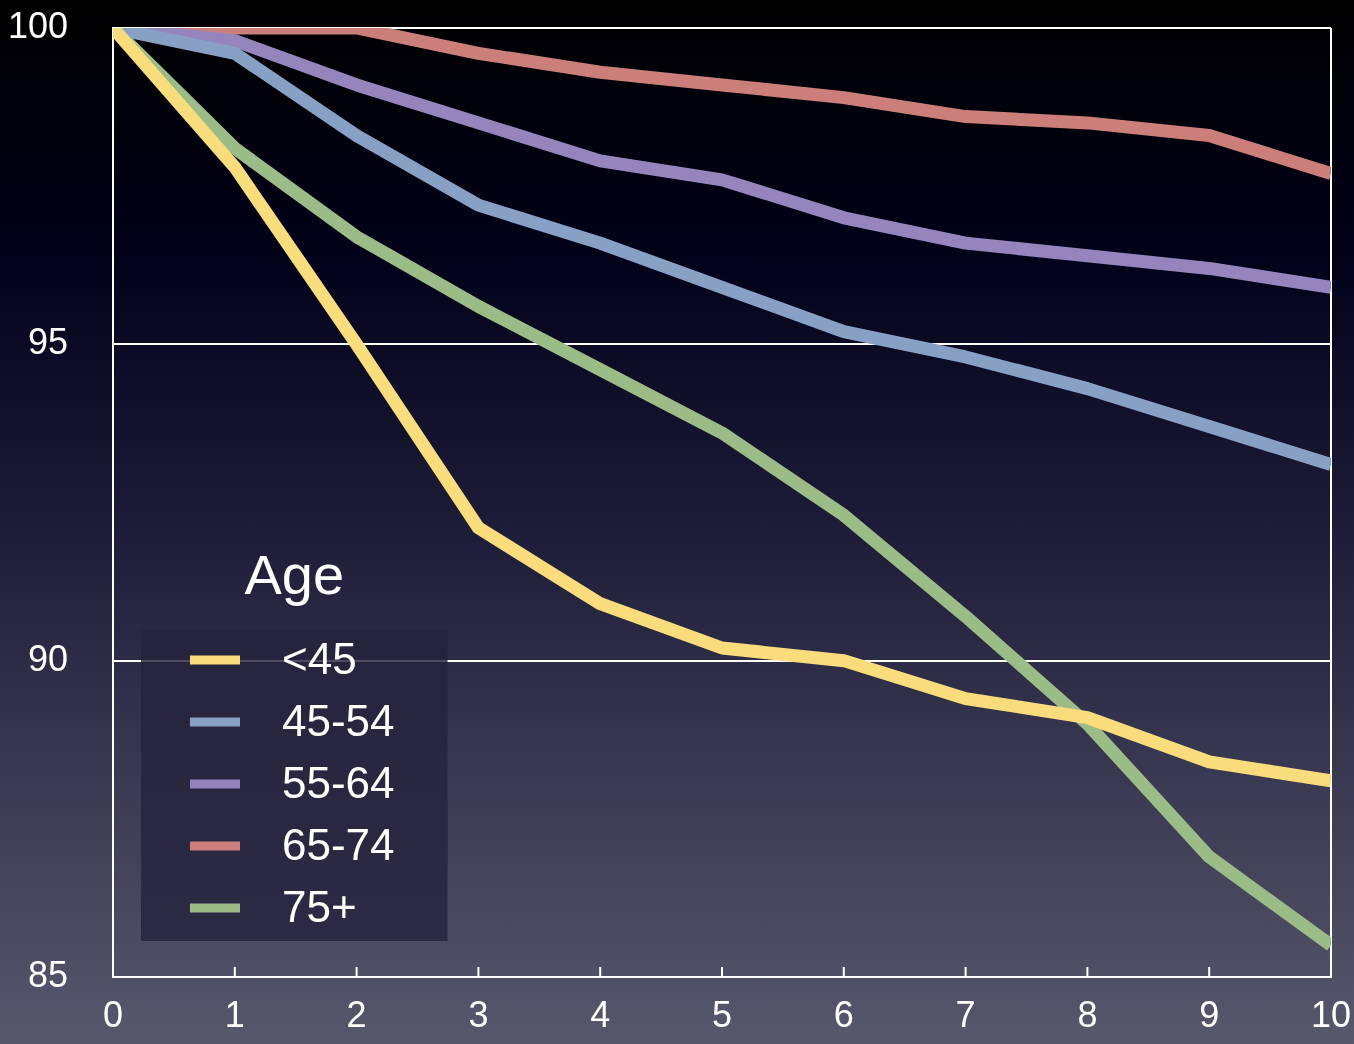  Describe the element at coordinates (478, 1014) in the screenshot. I see `x-tick-label: 3` at that location.